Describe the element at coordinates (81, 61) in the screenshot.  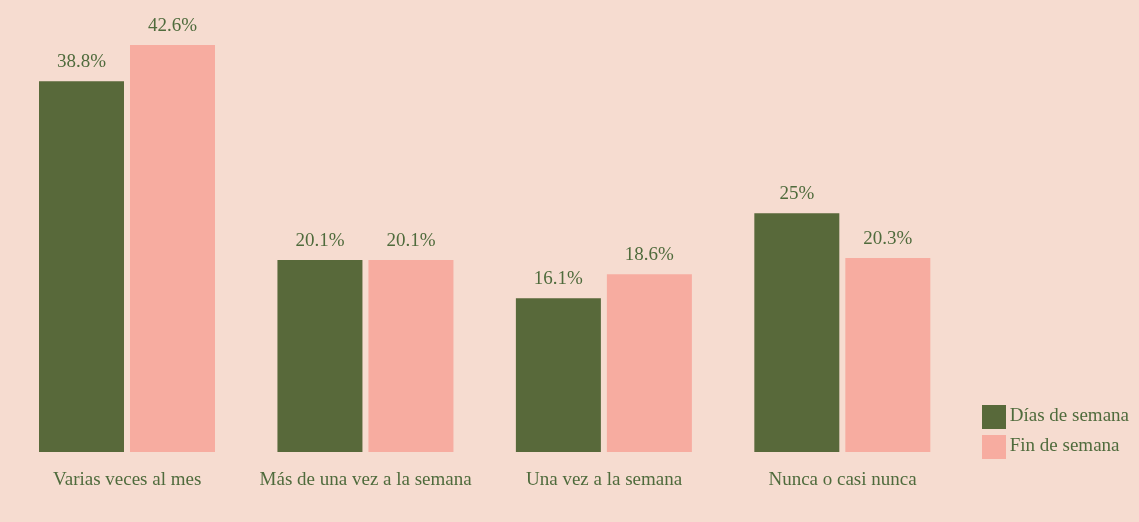
I see `data-label: 38.8%` at that location.